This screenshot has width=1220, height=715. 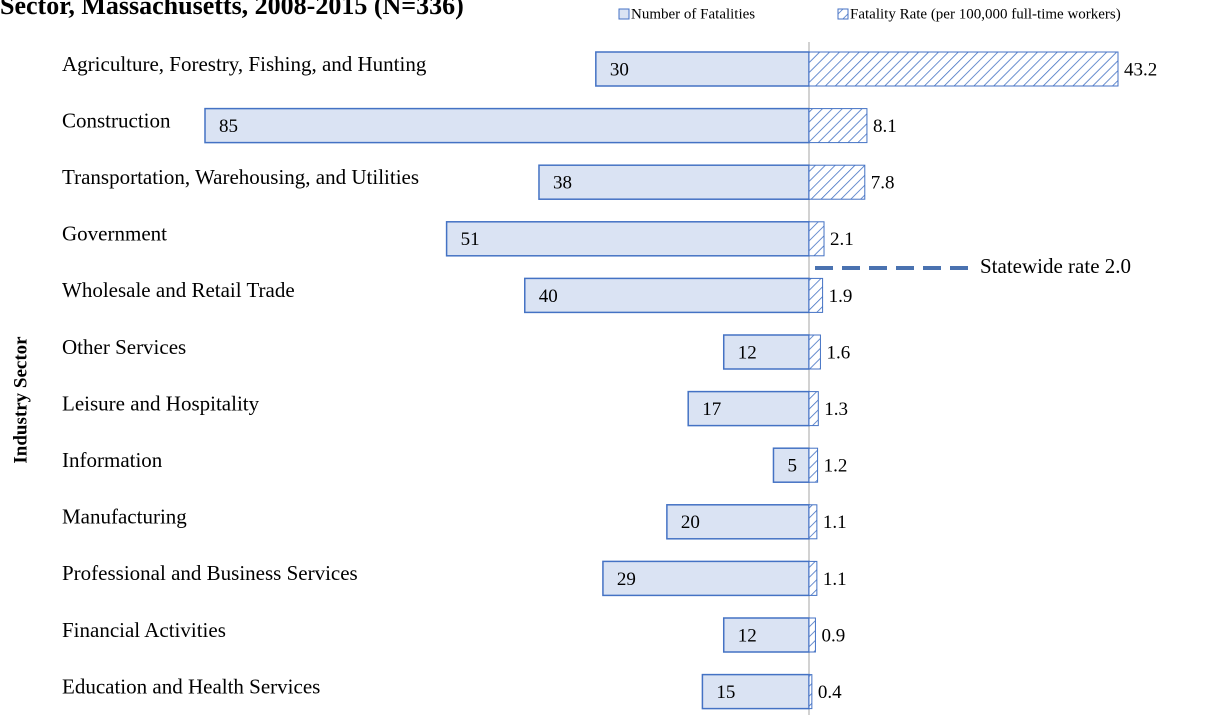 What do you see at coordinates (210, 573) in the screenshot?
I see `category-label: Professional and Business Services` at bounding box center [210, 573].